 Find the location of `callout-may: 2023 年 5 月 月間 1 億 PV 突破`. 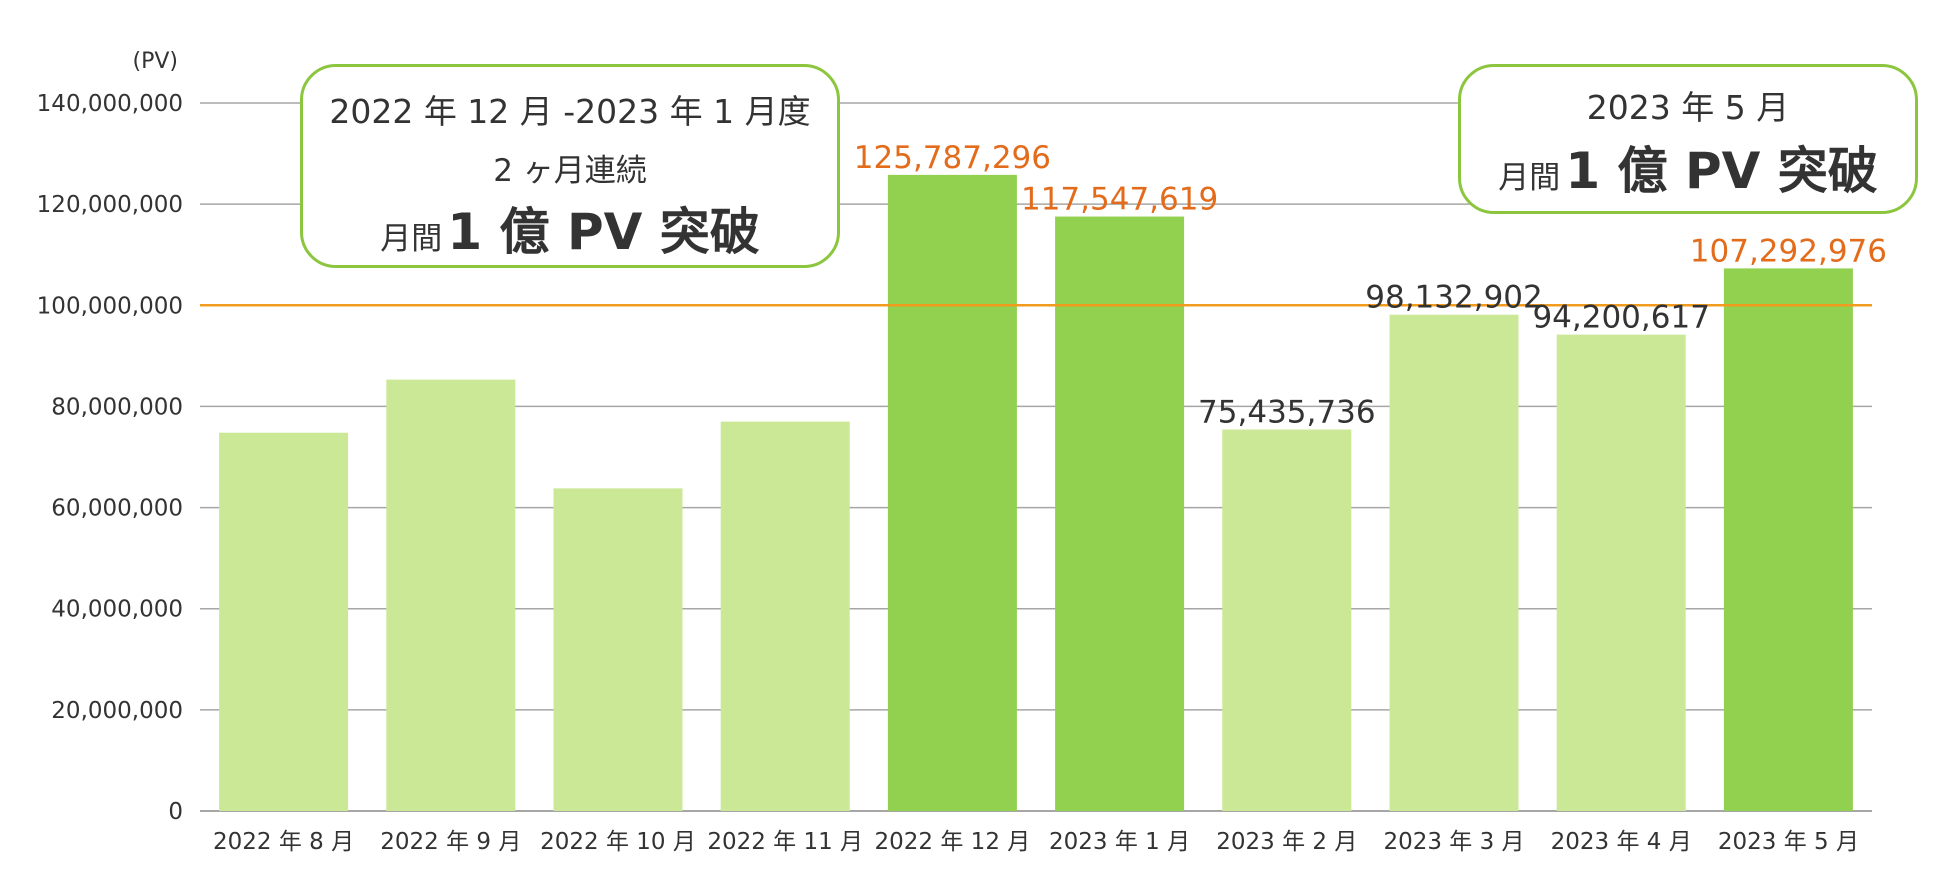

callout-may: 2023 年 5 月 月間 1 億 PV 突破 is located at coordinates (1688, 139).